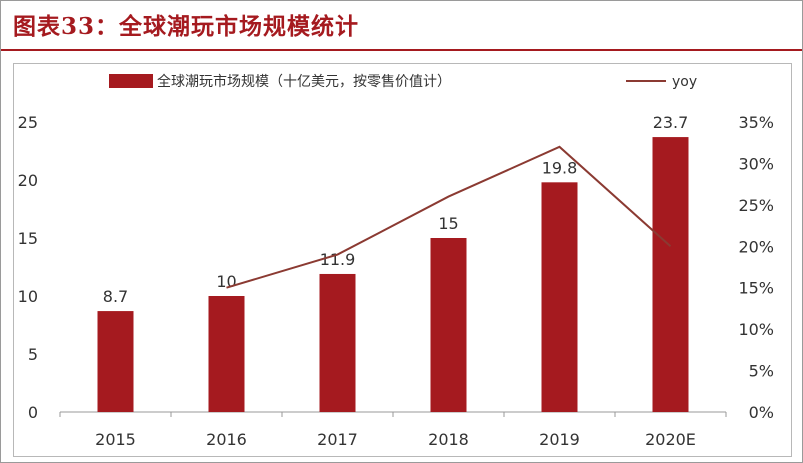 The width and height of the screenshot is (803, 463). What do you see at coordinates (401, 29) in the screenshot?
I see `figure-header: 图表33：全球潮玩市场规模统计` at bounding box center [401, 29].